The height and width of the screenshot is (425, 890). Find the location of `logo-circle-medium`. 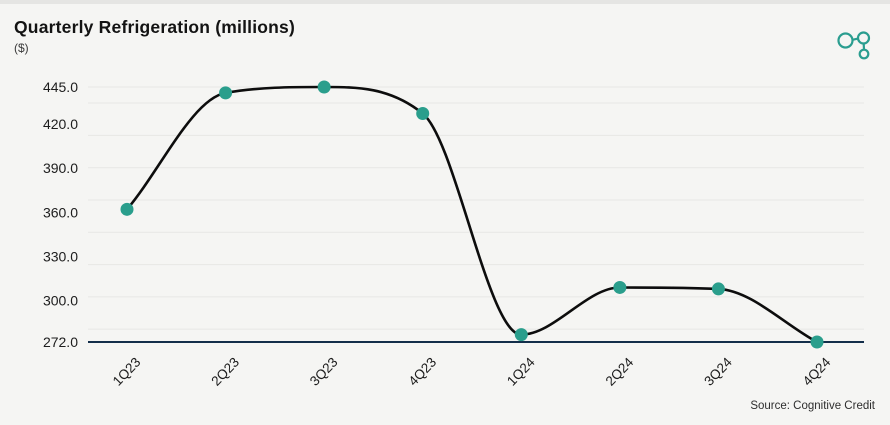

logo-circle-medium is located at coordinates (863, 38).